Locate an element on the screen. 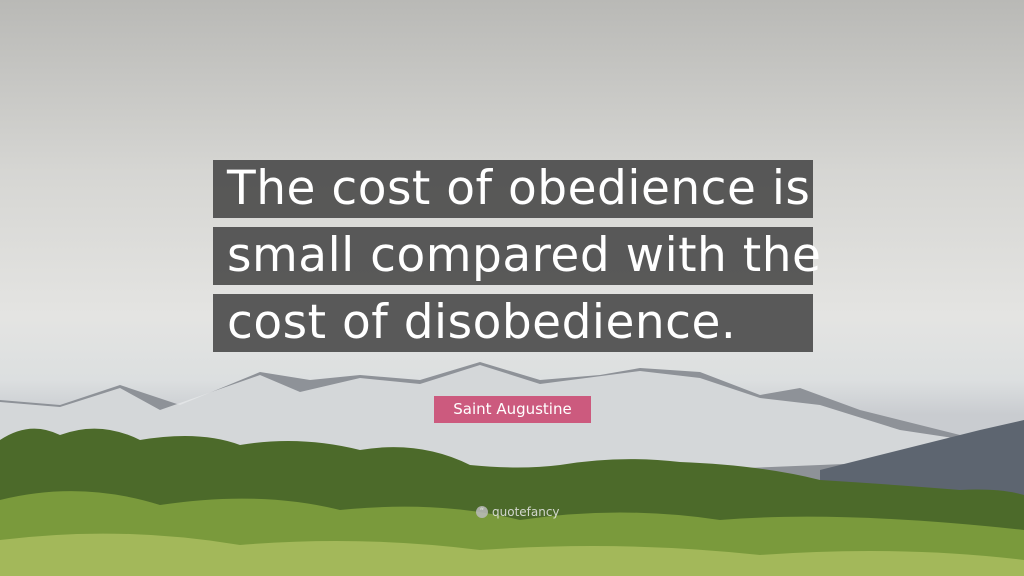 Image resolution: width=1024 pixels, height=576 pixels. quote-line: cost of disobedience. is located at coordinates (513, 323).